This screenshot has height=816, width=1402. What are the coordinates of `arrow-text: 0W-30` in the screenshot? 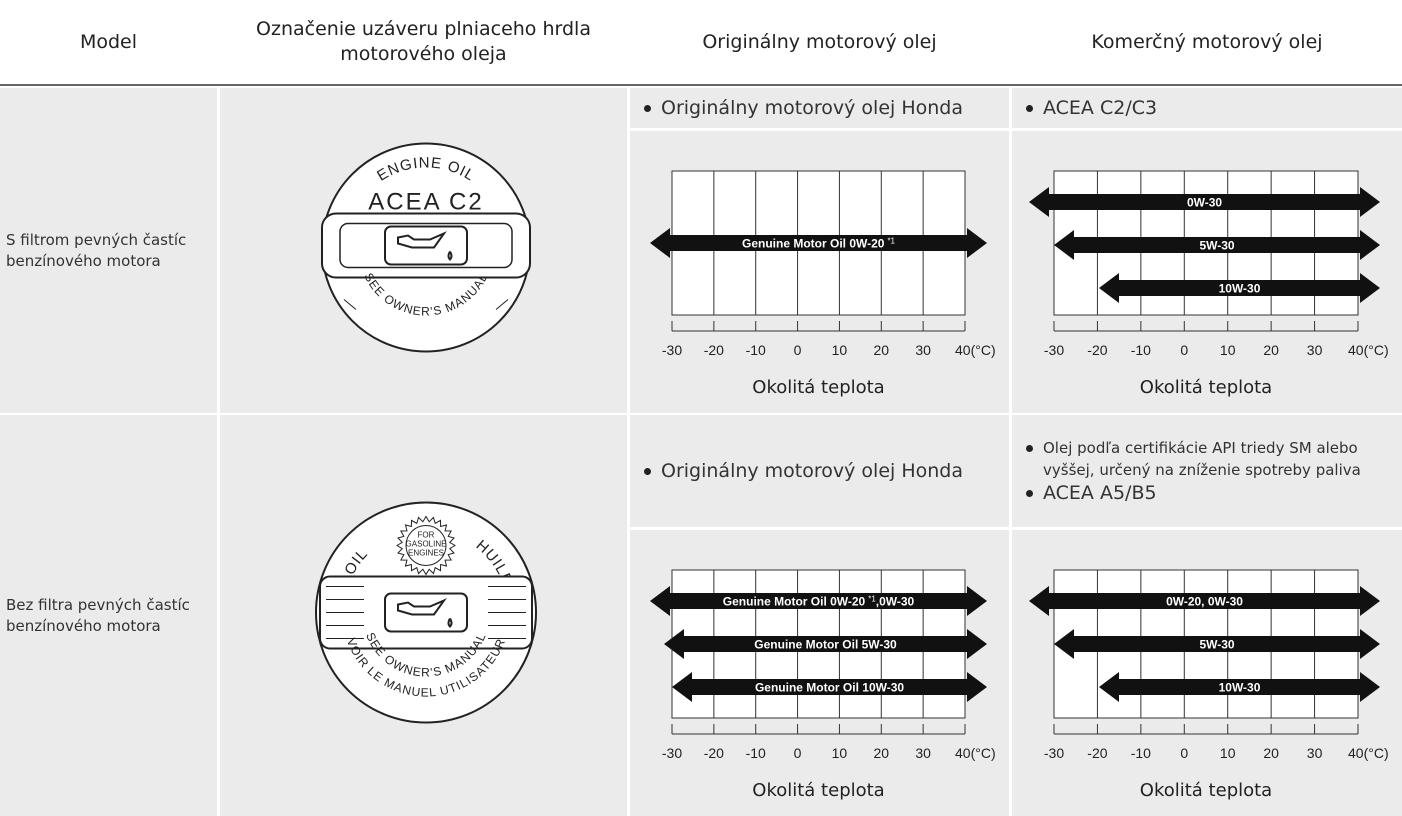 It's located at (1204, 203).